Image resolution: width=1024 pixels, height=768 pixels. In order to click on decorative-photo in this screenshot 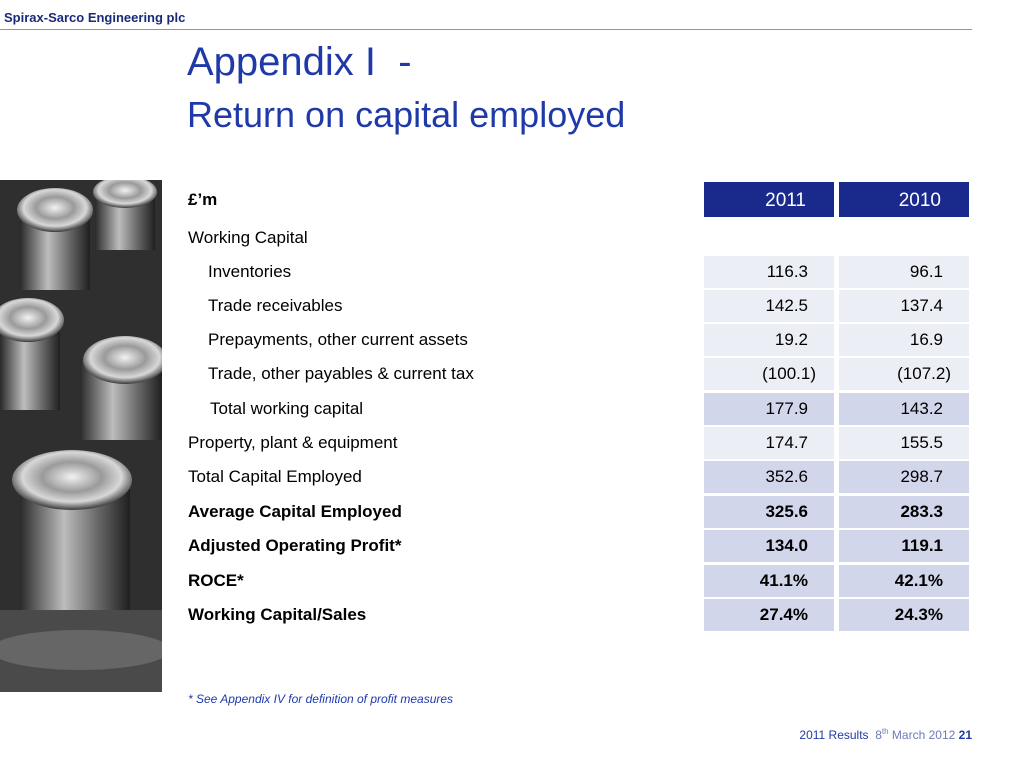, I will do `click(81, 436)`.